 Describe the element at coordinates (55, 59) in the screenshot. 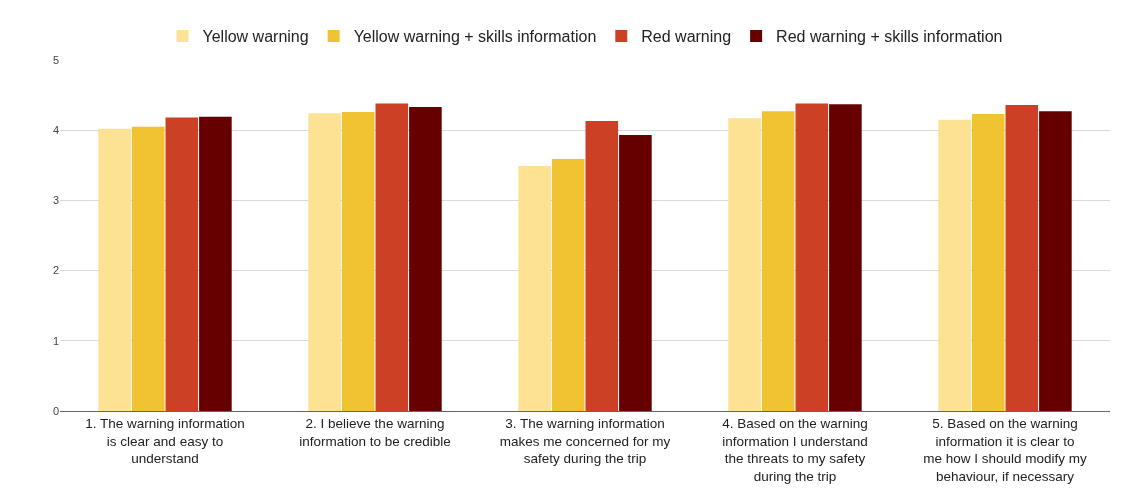

I see `y-tick-label: 5` at that location.